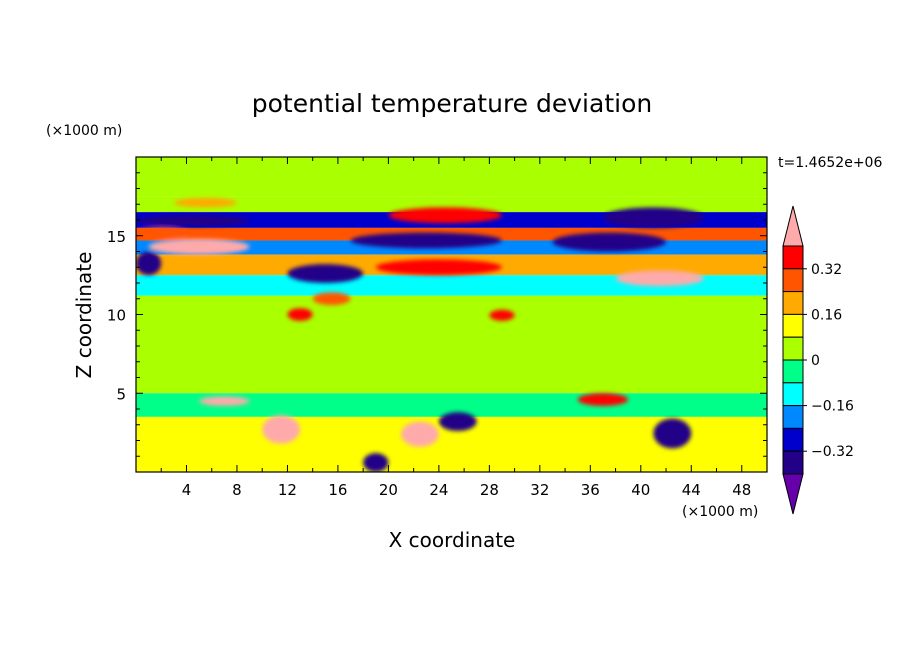 The width and height of the screenshot is (904, 654). What do you see at coordinates (84, 131) in the screenshot?
I see `y-units-label: (×1000 m)` at bounding box center [84, 131].